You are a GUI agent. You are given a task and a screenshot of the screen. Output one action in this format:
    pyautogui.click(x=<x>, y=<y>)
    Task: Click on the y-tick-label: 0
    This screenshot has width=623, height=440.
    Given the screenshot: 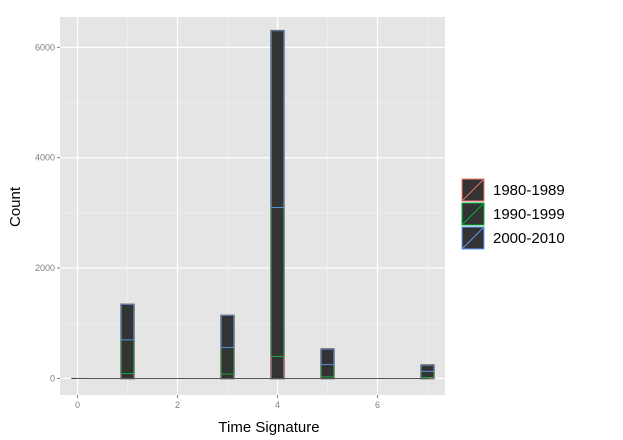 What is the action you would take?
    pyautogui.click(x=52, y=378)
    